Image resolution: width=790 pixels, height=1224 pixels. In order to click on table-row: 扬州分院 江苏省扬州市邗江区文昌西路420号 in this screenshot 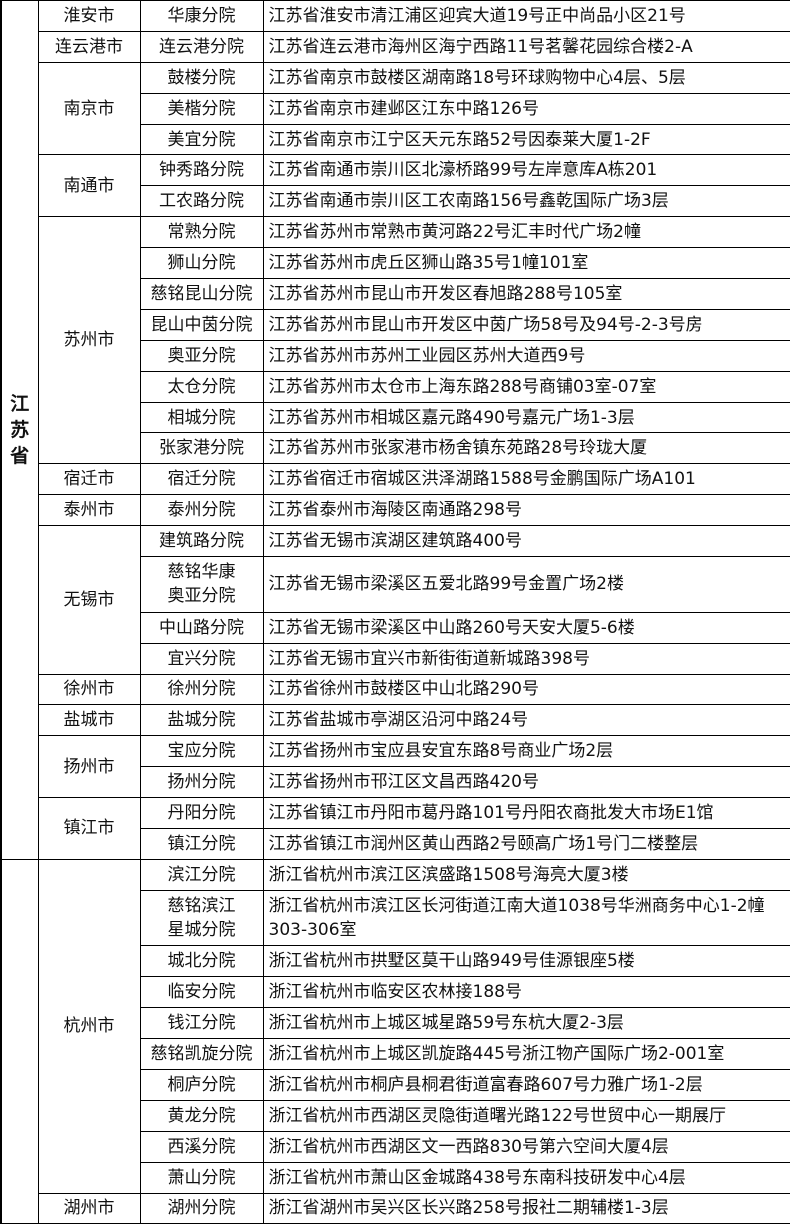, I will do `click(395, 782)`.